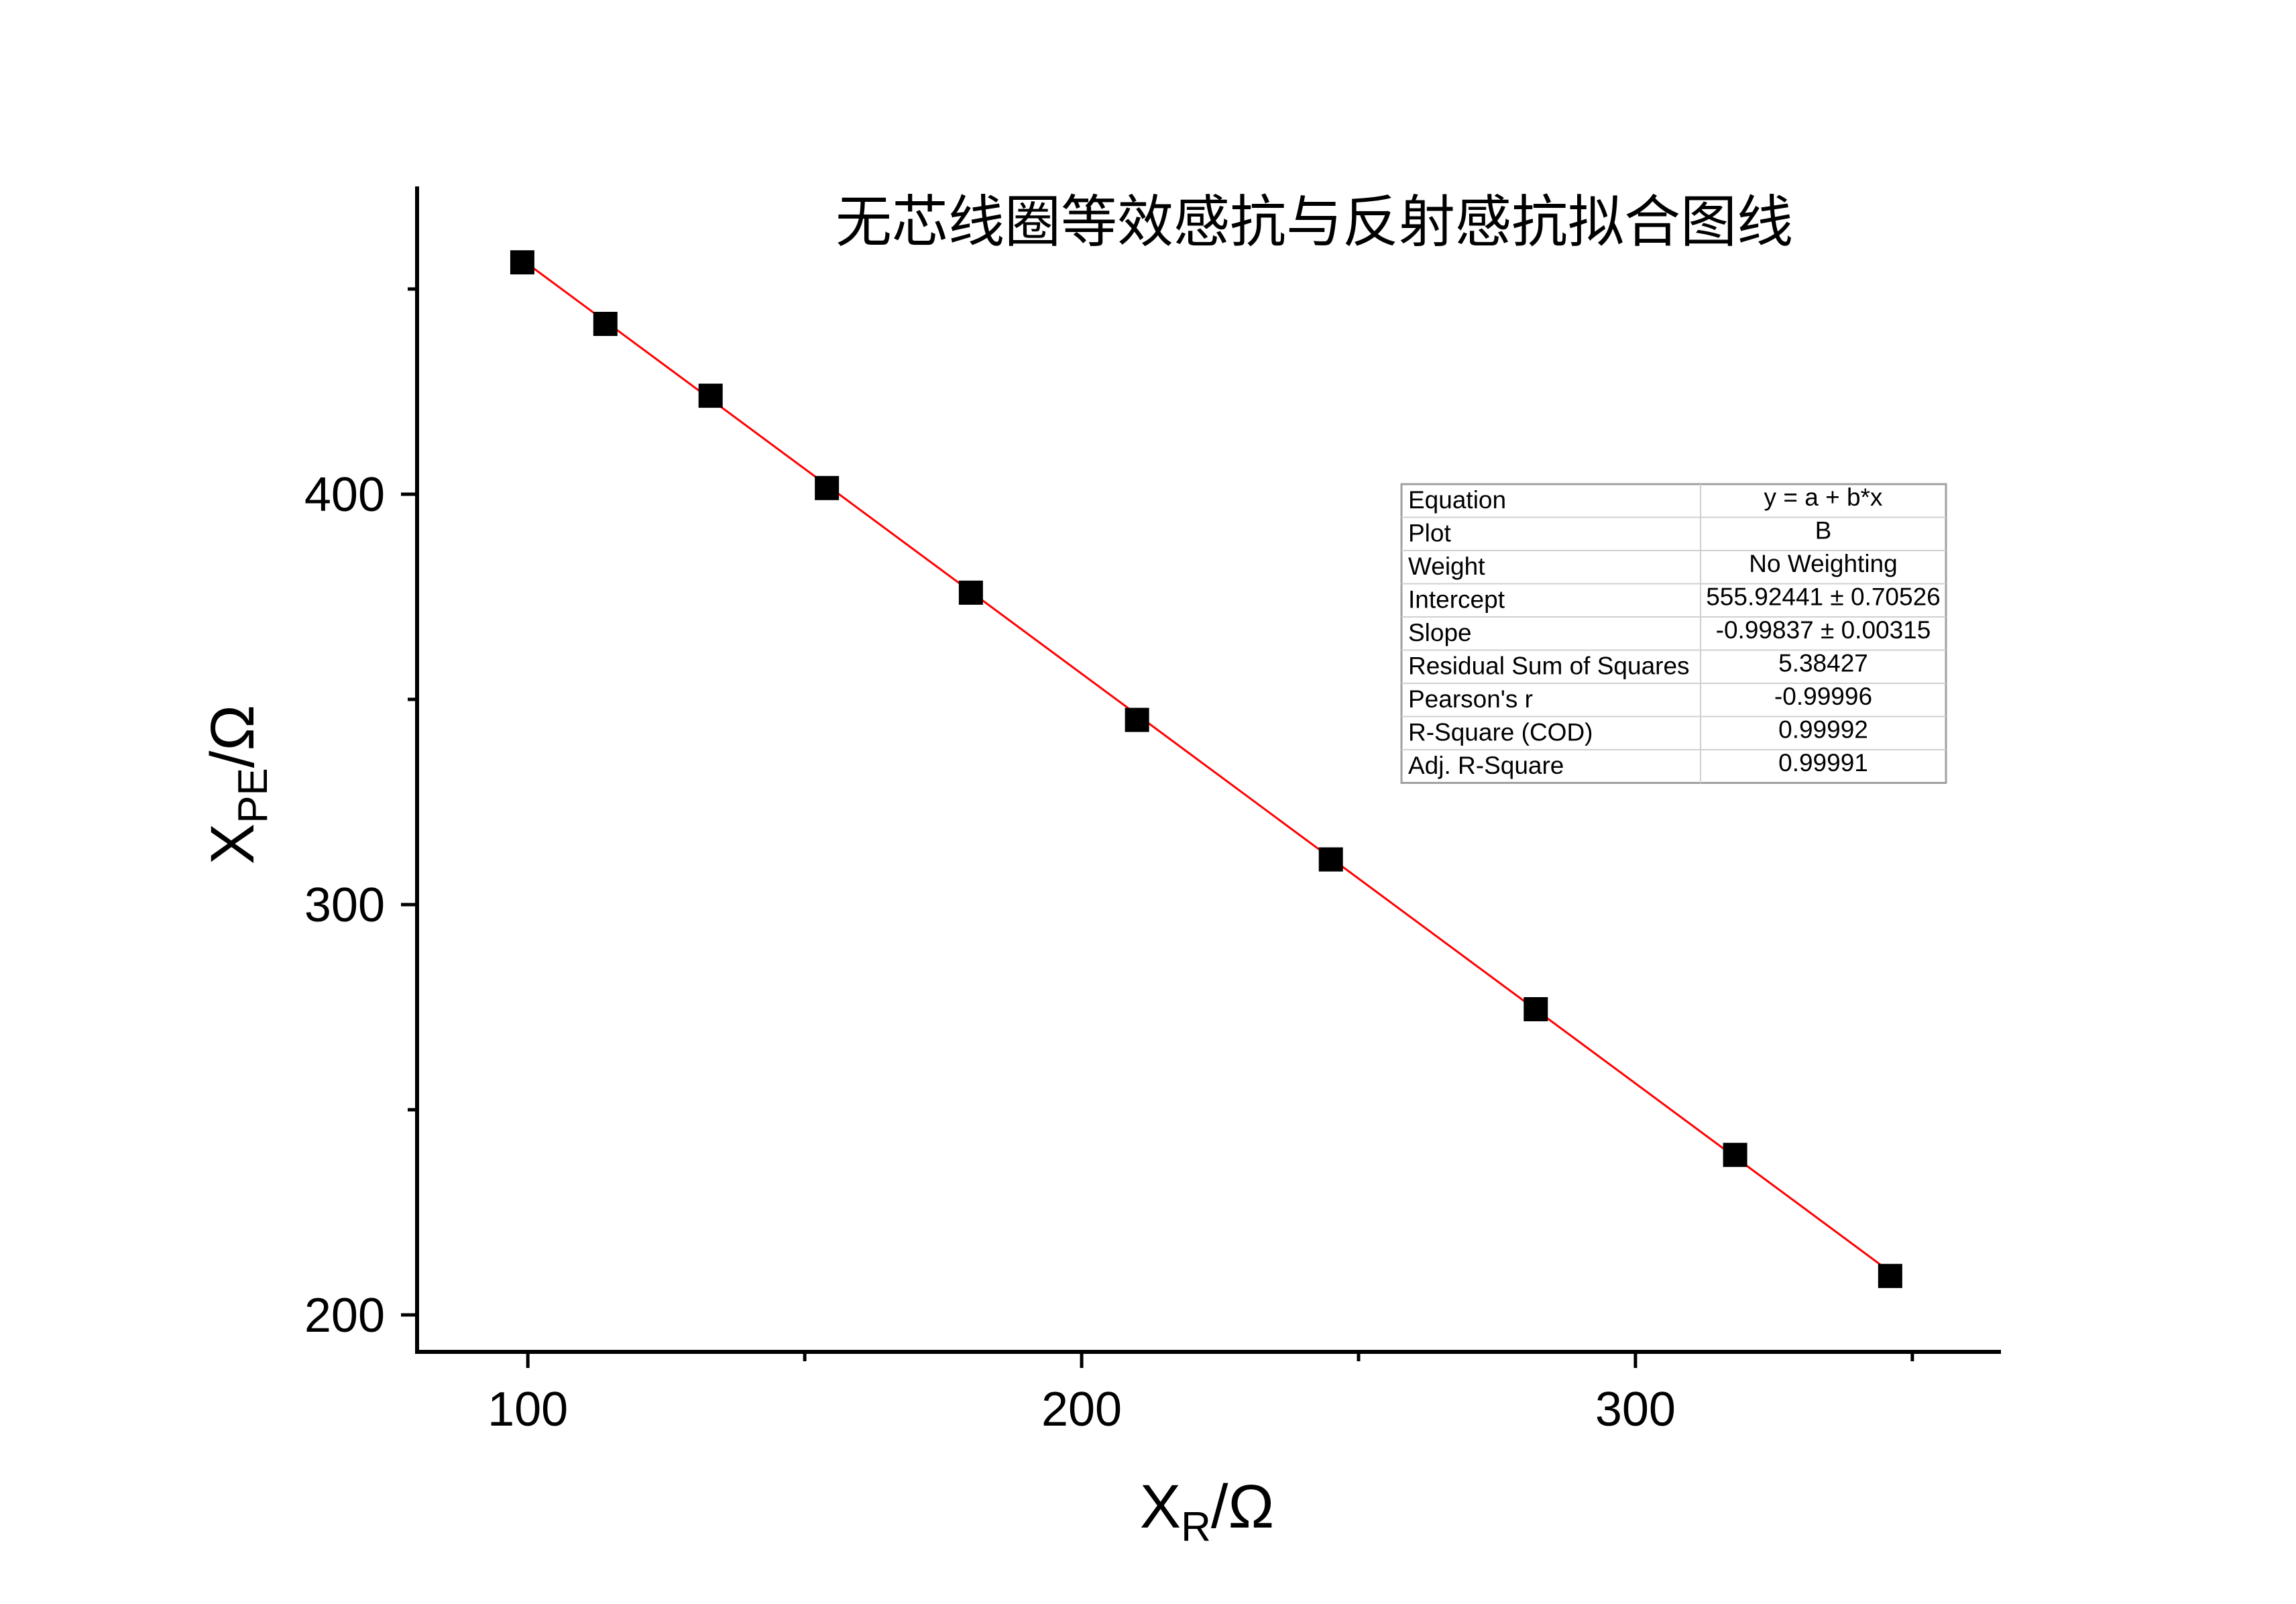 The image size is (2296, 1604). What do you see at coordinates (1501, 732) in the screenshot?
I see `stats-label: R-Square (COD)` at bounding box center [1501, 732].